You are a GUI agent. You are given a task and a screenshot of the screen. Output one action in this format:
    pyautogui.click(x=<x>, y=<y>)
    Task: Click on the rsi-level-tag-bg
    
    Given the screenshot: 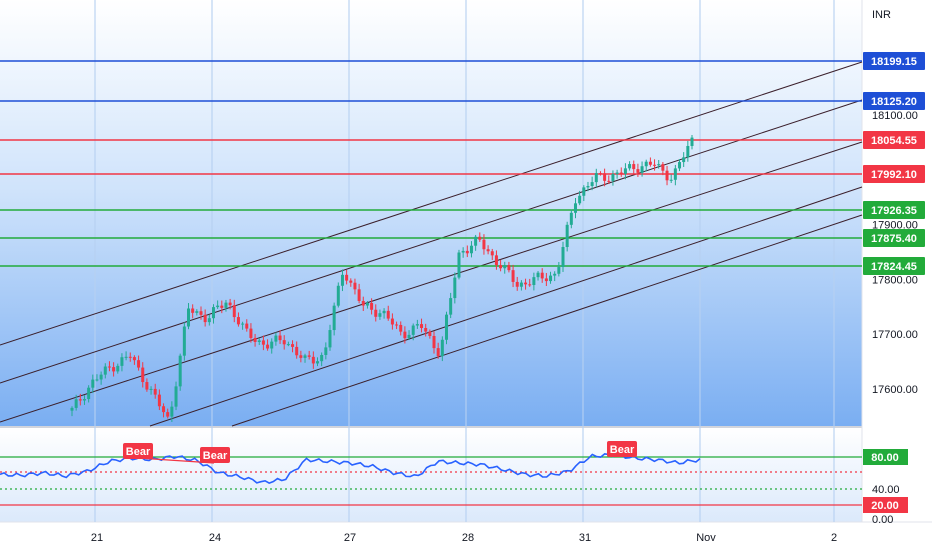 What is the action you would take?
    pyautogui.click(x=885, y=457)
    